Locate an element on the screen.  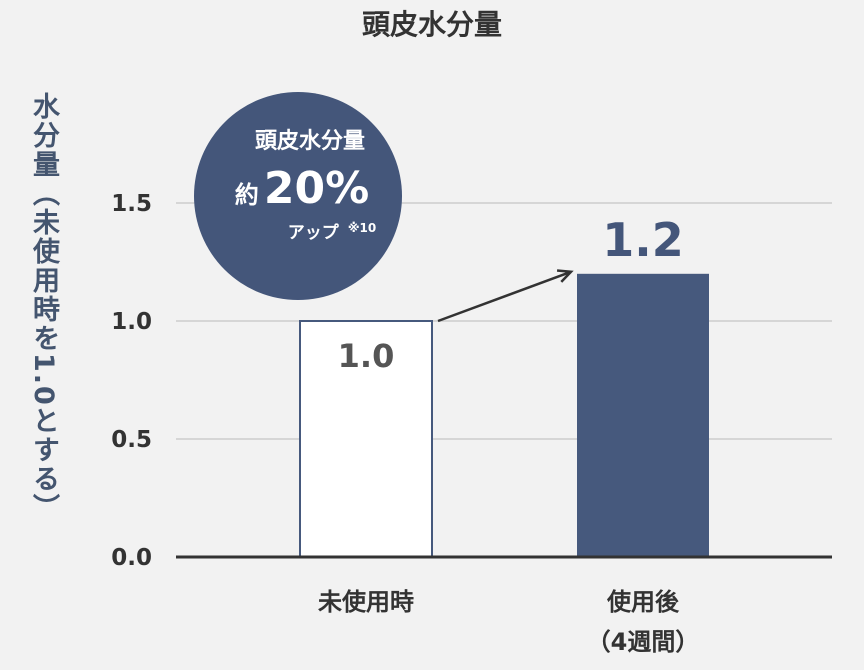
y-tick-label: 0.5 is located at coordinates (131, 440).